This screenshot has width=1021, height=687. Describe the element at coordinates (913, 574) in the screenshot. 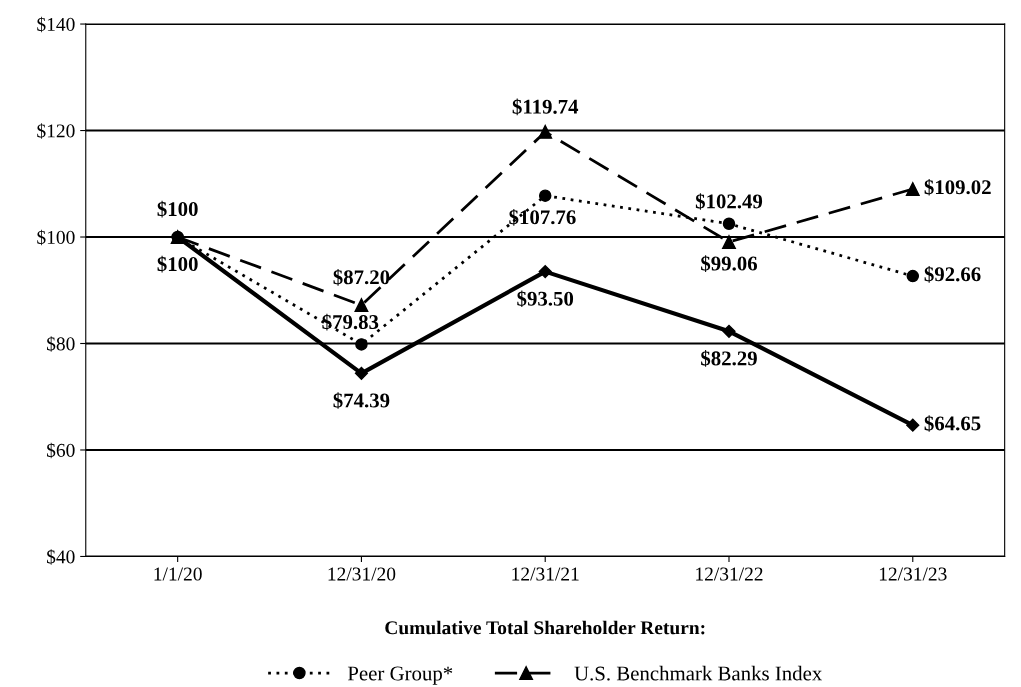

I see `x-tick-label: 12/31/23` at that location.